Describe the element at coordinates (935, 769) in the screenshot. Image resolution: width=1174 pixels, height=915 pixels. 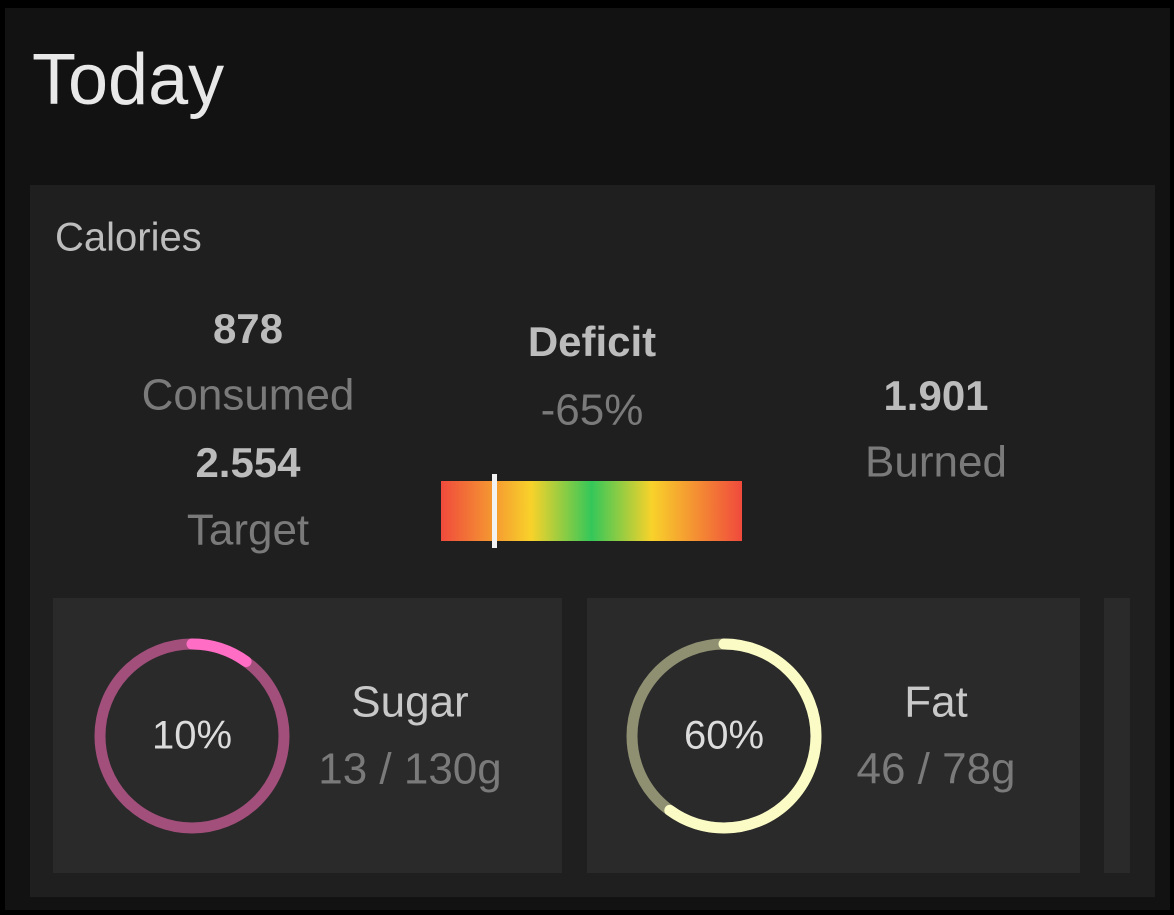
I see `macro-amount: 46 / 78g` at that location.